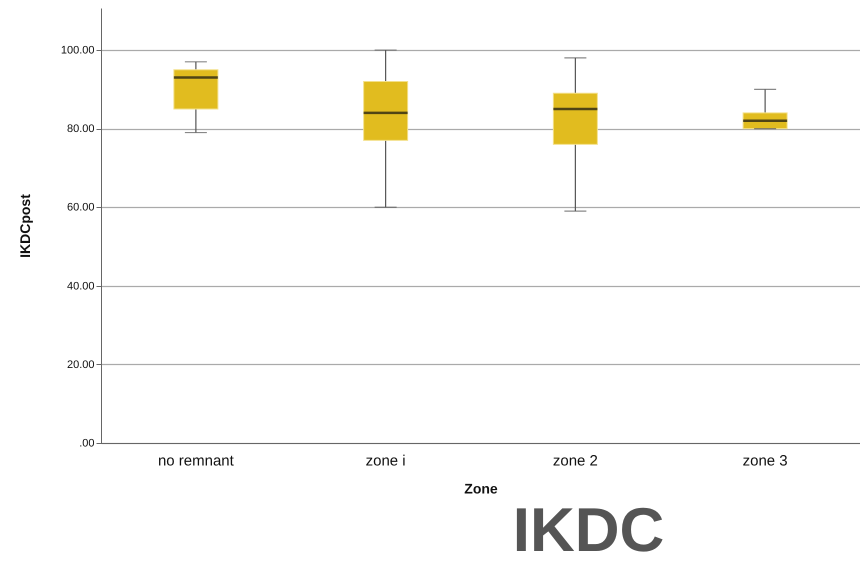 This screenshot has width=860, height=569. What do you see at coordinates (481, 488) in the screenshot?
I see `x-axis-title: Zone` at bounding box center [481, 488].